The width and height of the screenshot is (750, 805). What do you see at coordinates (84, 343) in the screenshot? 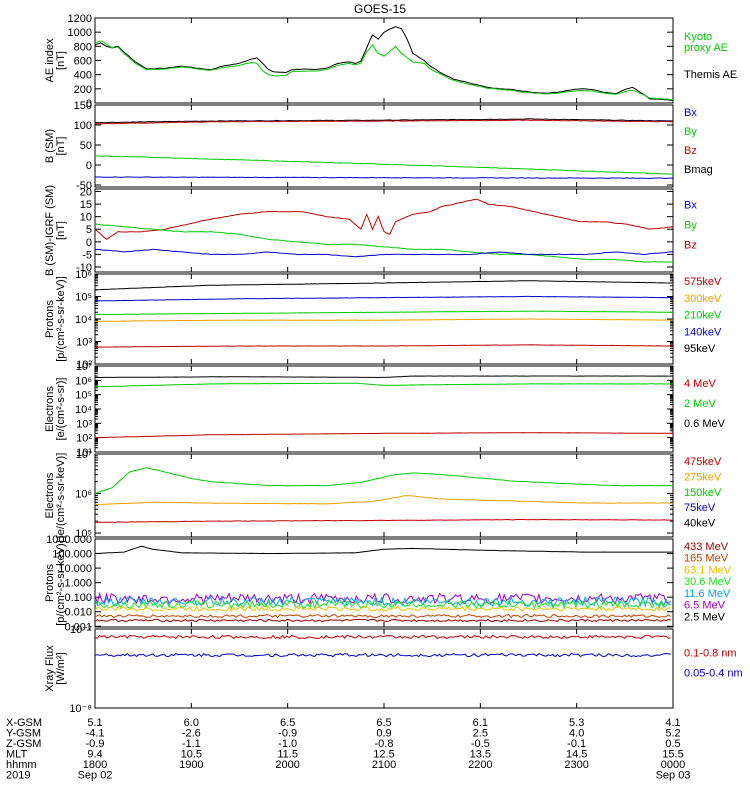
I see `y-tick-label: 10³` at bounding box center [84, 343].